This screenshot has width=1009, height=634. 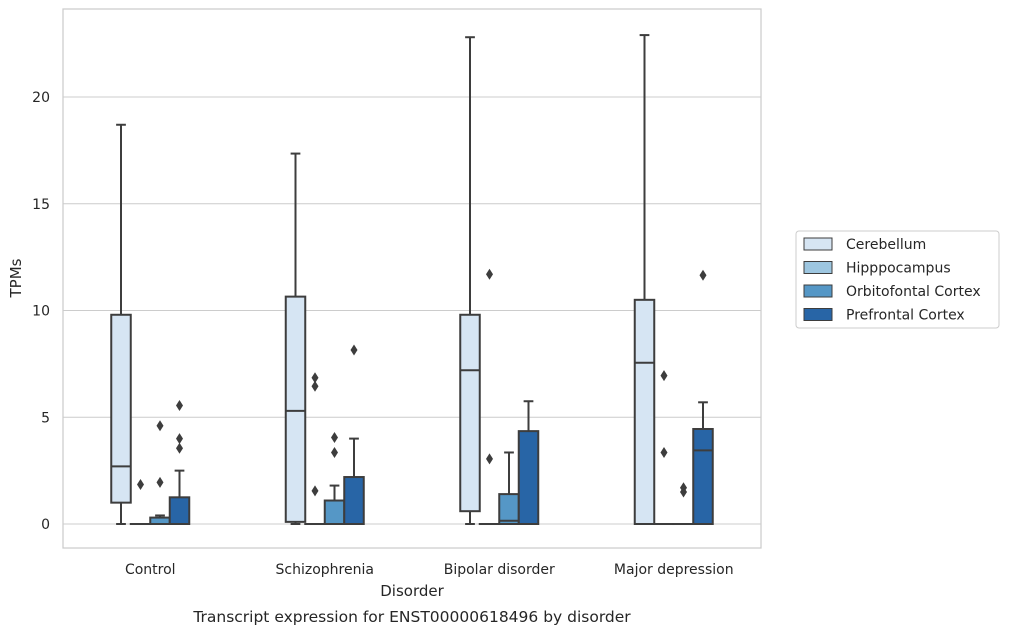 What do you see at coordinates (412, 591) in the screenshot?
I see `x-axis-label: Disorder` at bounding box center [412, 591].